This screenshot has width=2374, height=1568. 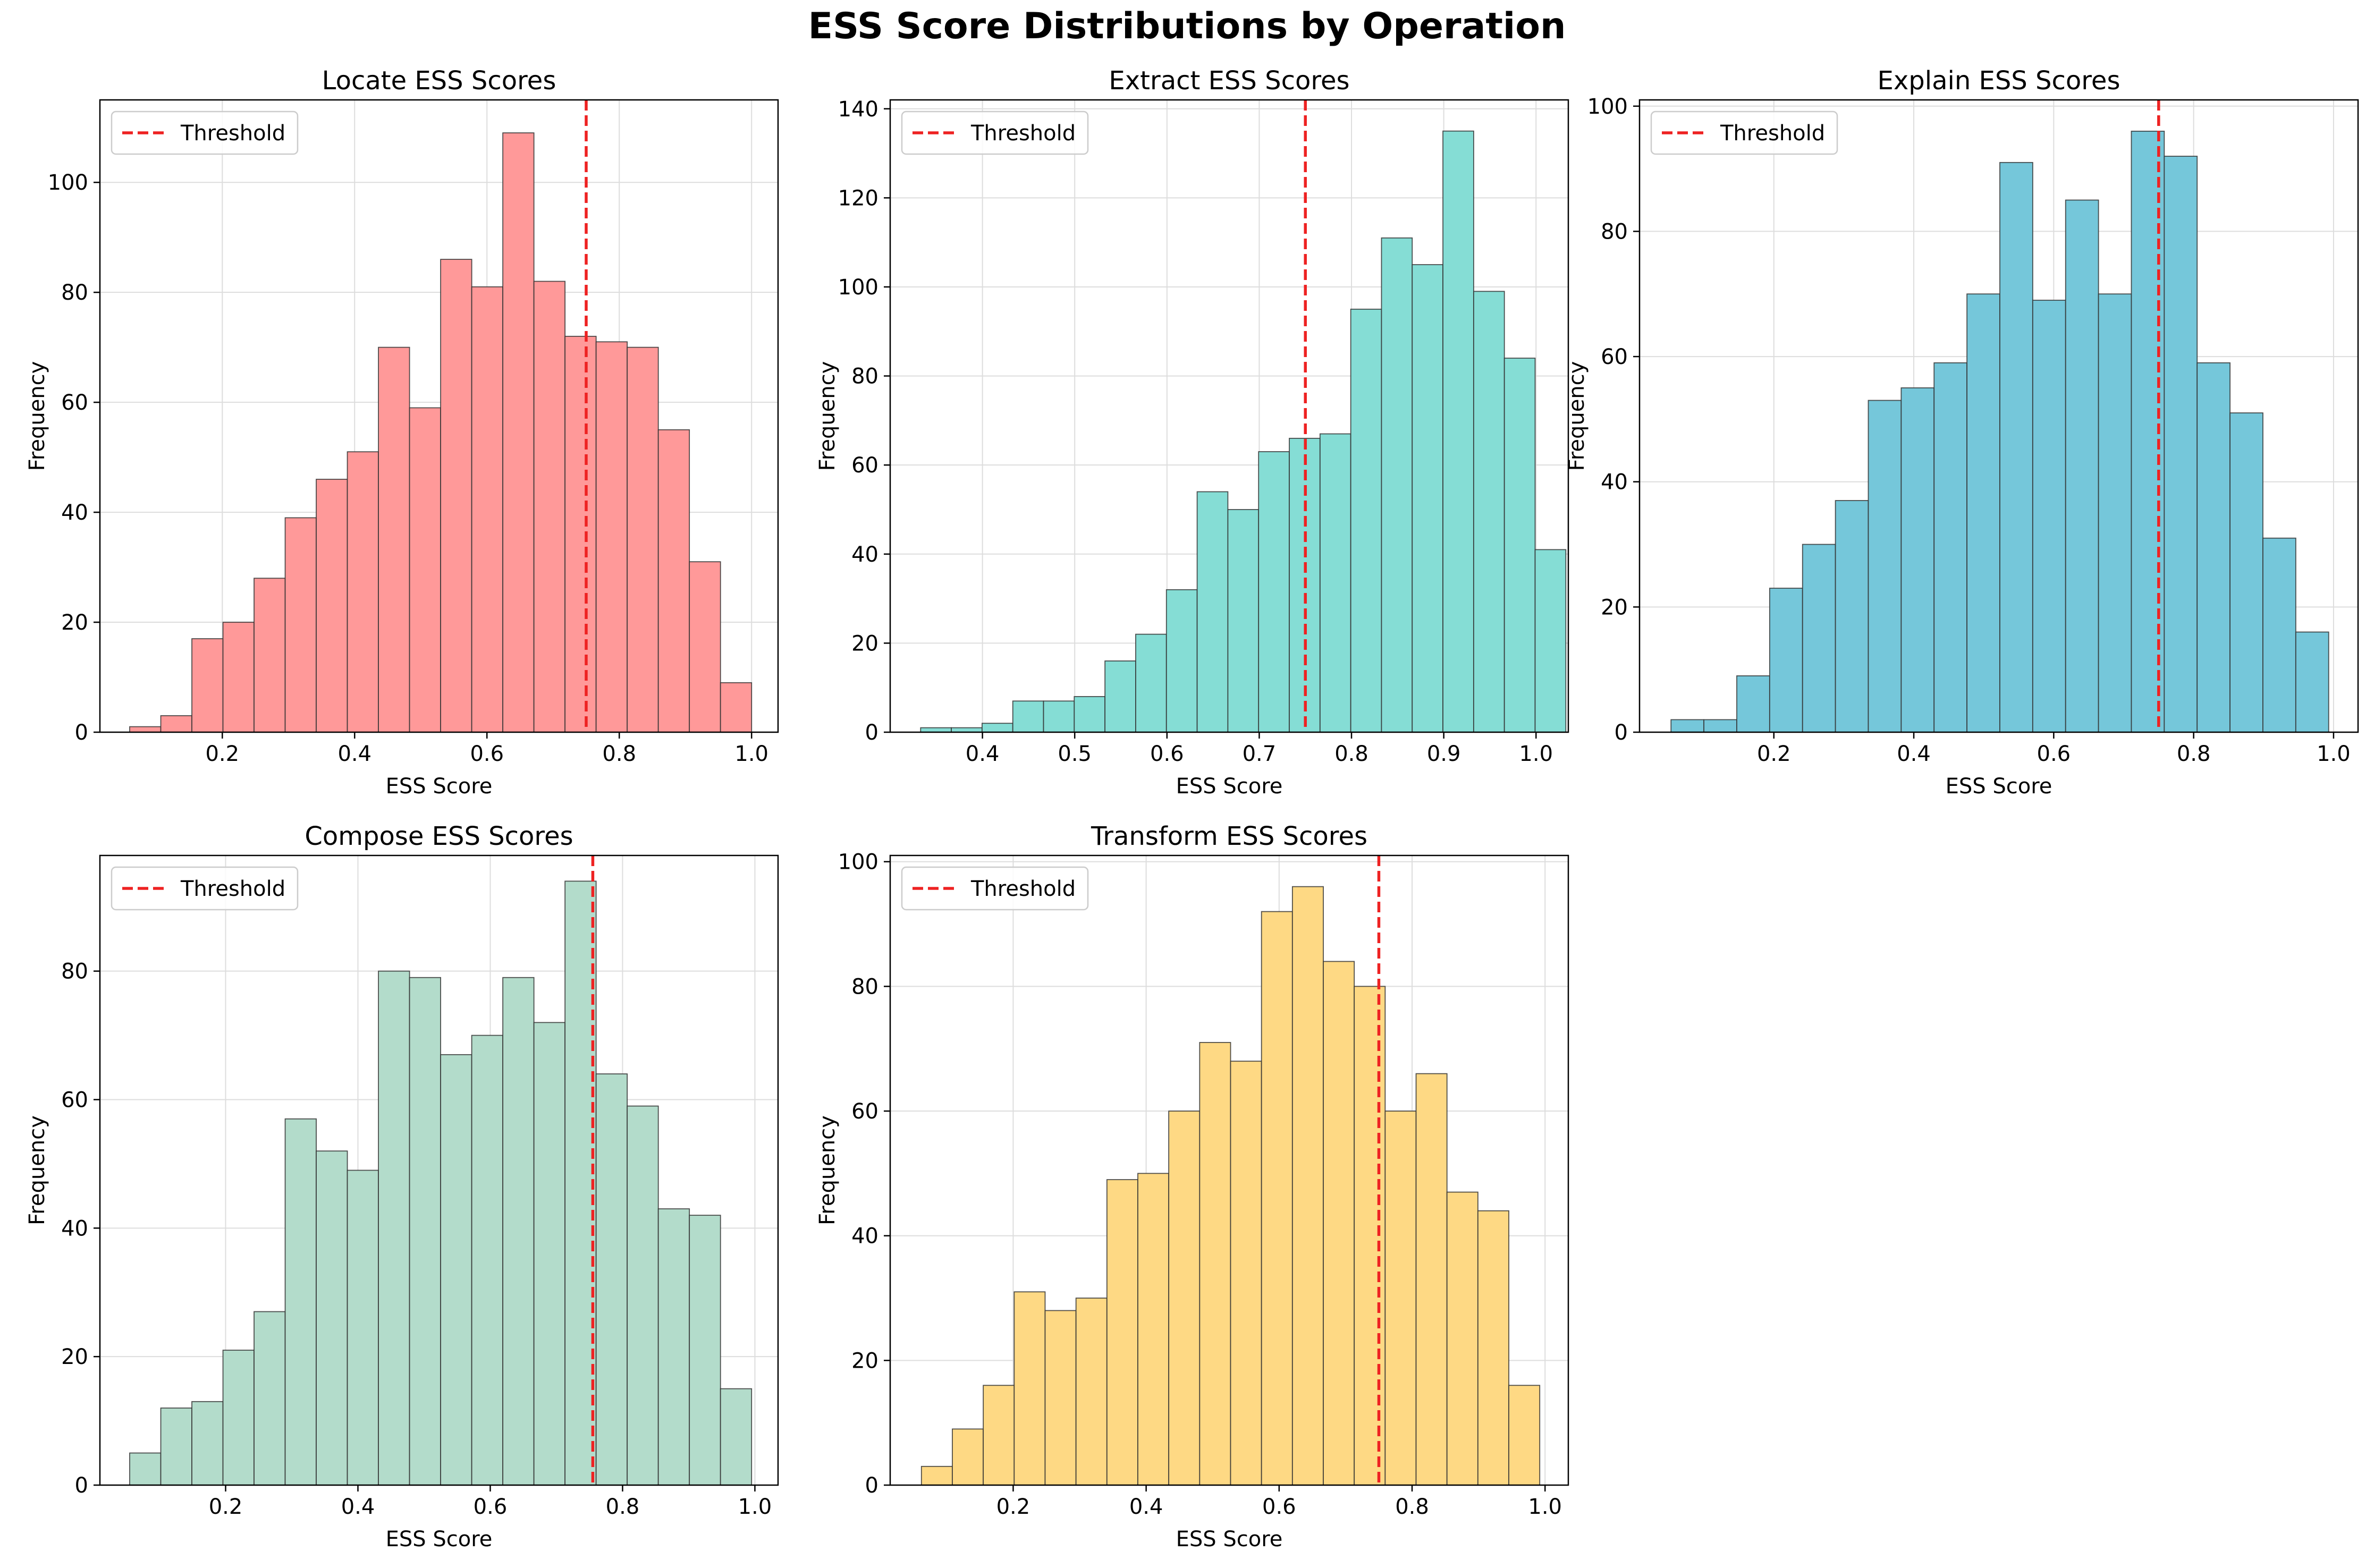 I want to click on x-tick-label: 0.9, so click(x=1444, y=754).